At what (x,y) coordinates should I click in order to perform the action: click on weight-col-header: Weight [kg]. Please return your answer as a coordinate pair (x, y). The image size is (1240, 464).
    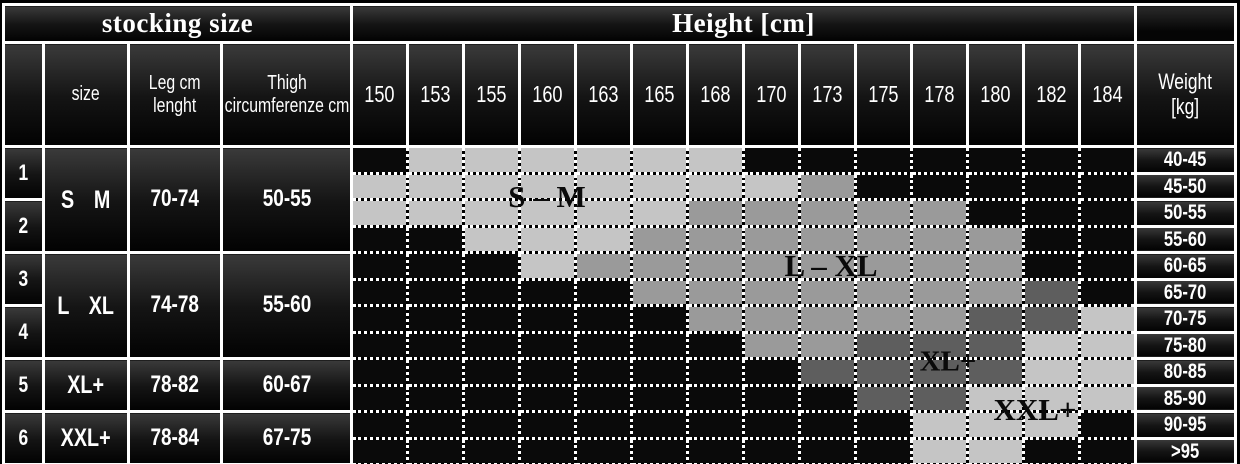
    Looking at the image, I should click on (1186, 94).